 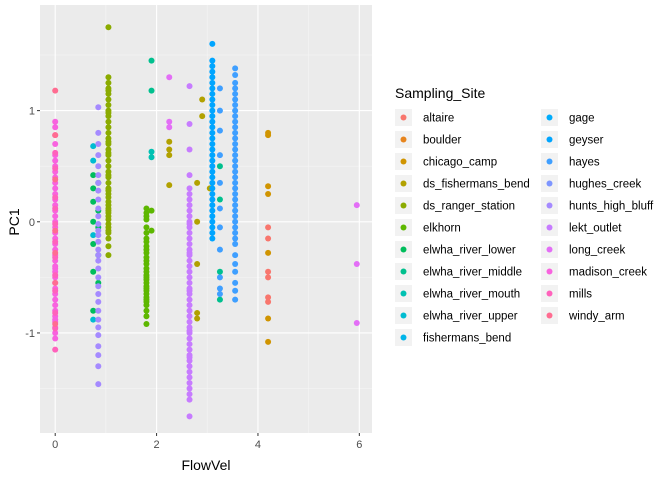 What do you see at coordinates (582, 119) in the screenshot?
I see `legend-label: gage` at bounding box center [582, 119].